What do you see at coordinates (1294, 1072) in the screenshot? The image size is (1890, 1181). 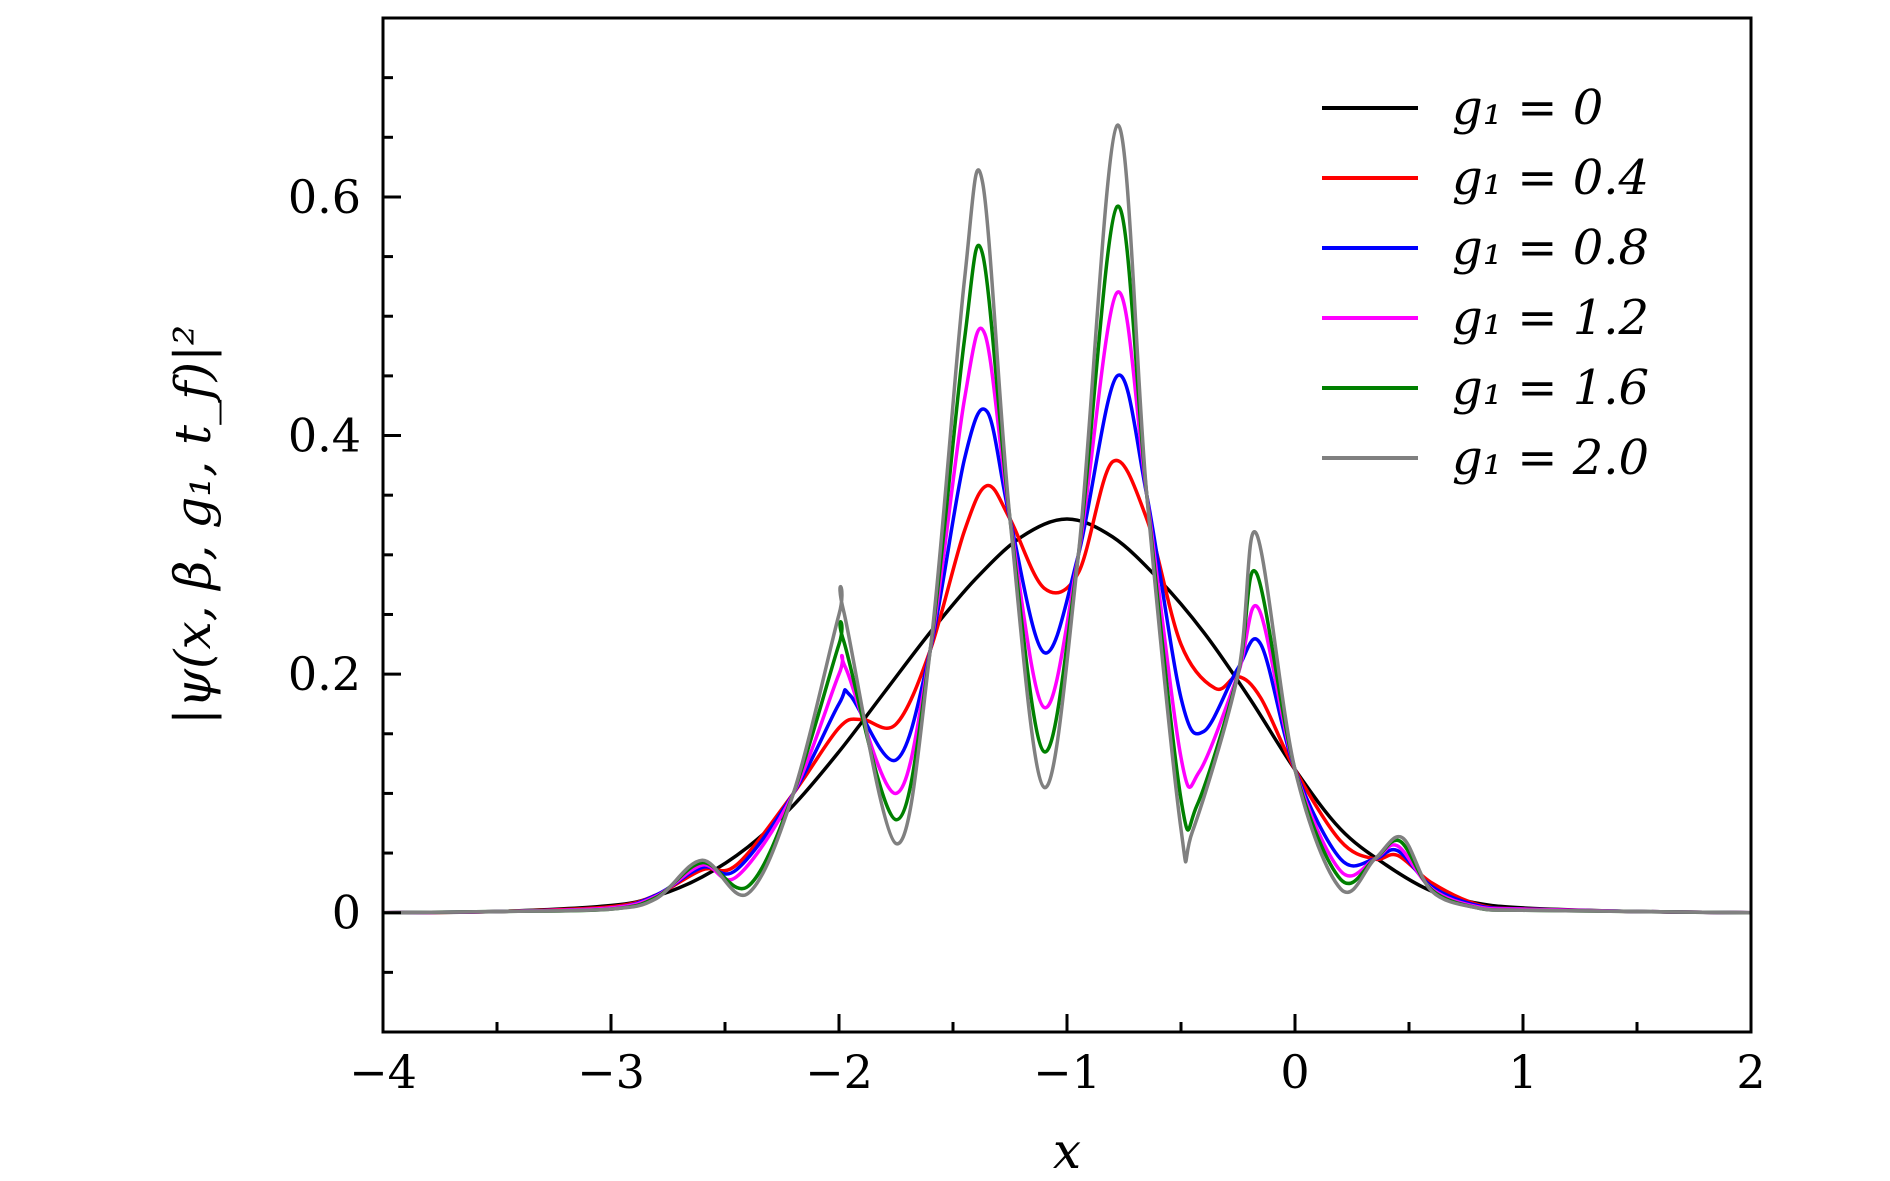 I see `x-tick-label: 0` at bounding box center [1294, 1072].